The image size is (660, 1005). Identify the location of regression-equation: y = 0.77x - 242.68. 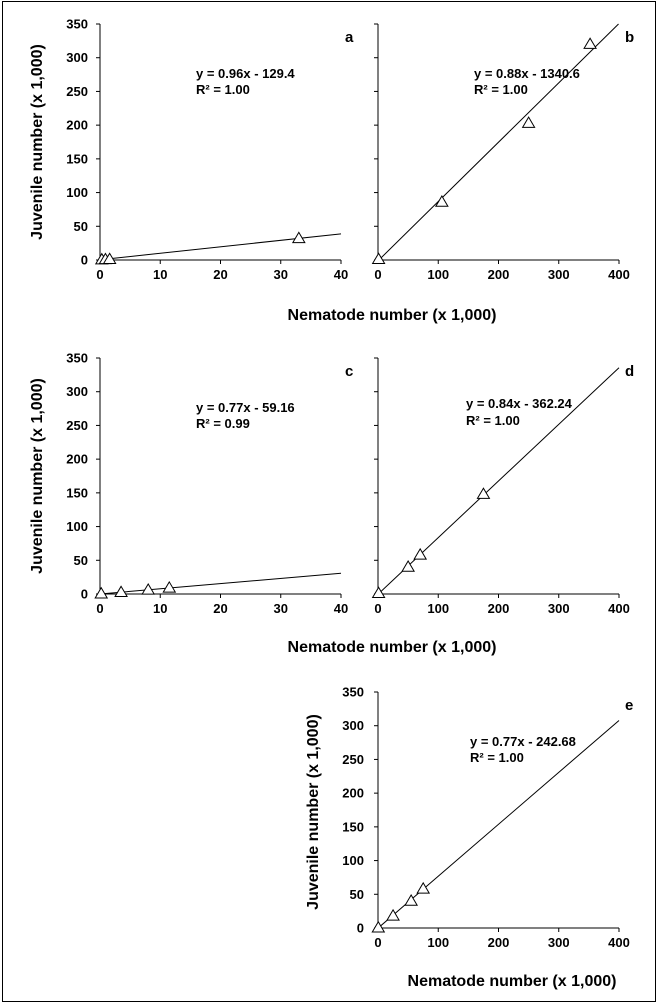
(523, 741).